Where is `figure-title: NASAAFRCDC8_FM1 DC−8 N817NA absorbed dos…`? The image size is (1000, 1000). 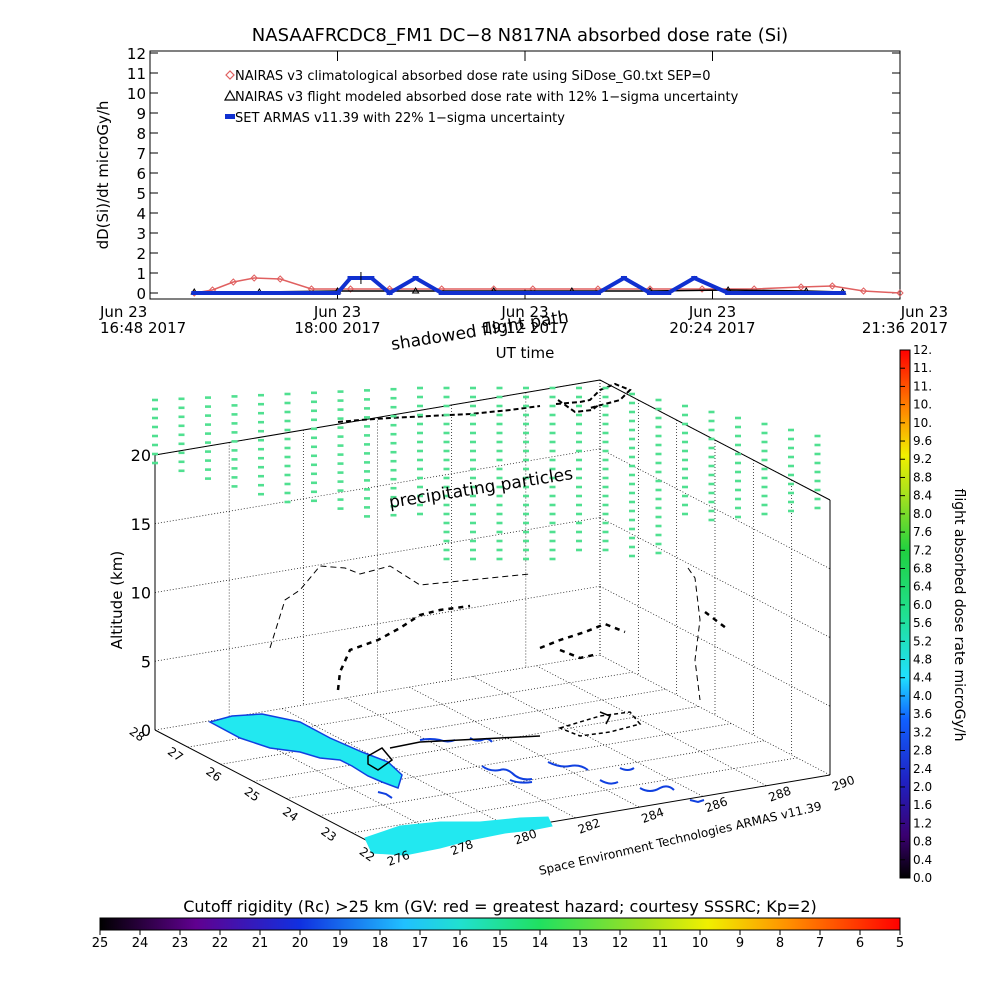 figure-title: NASAAFRCDC8_FM1 DC−8 N817NA absorbed dos… is located at coordinates (520, 35).